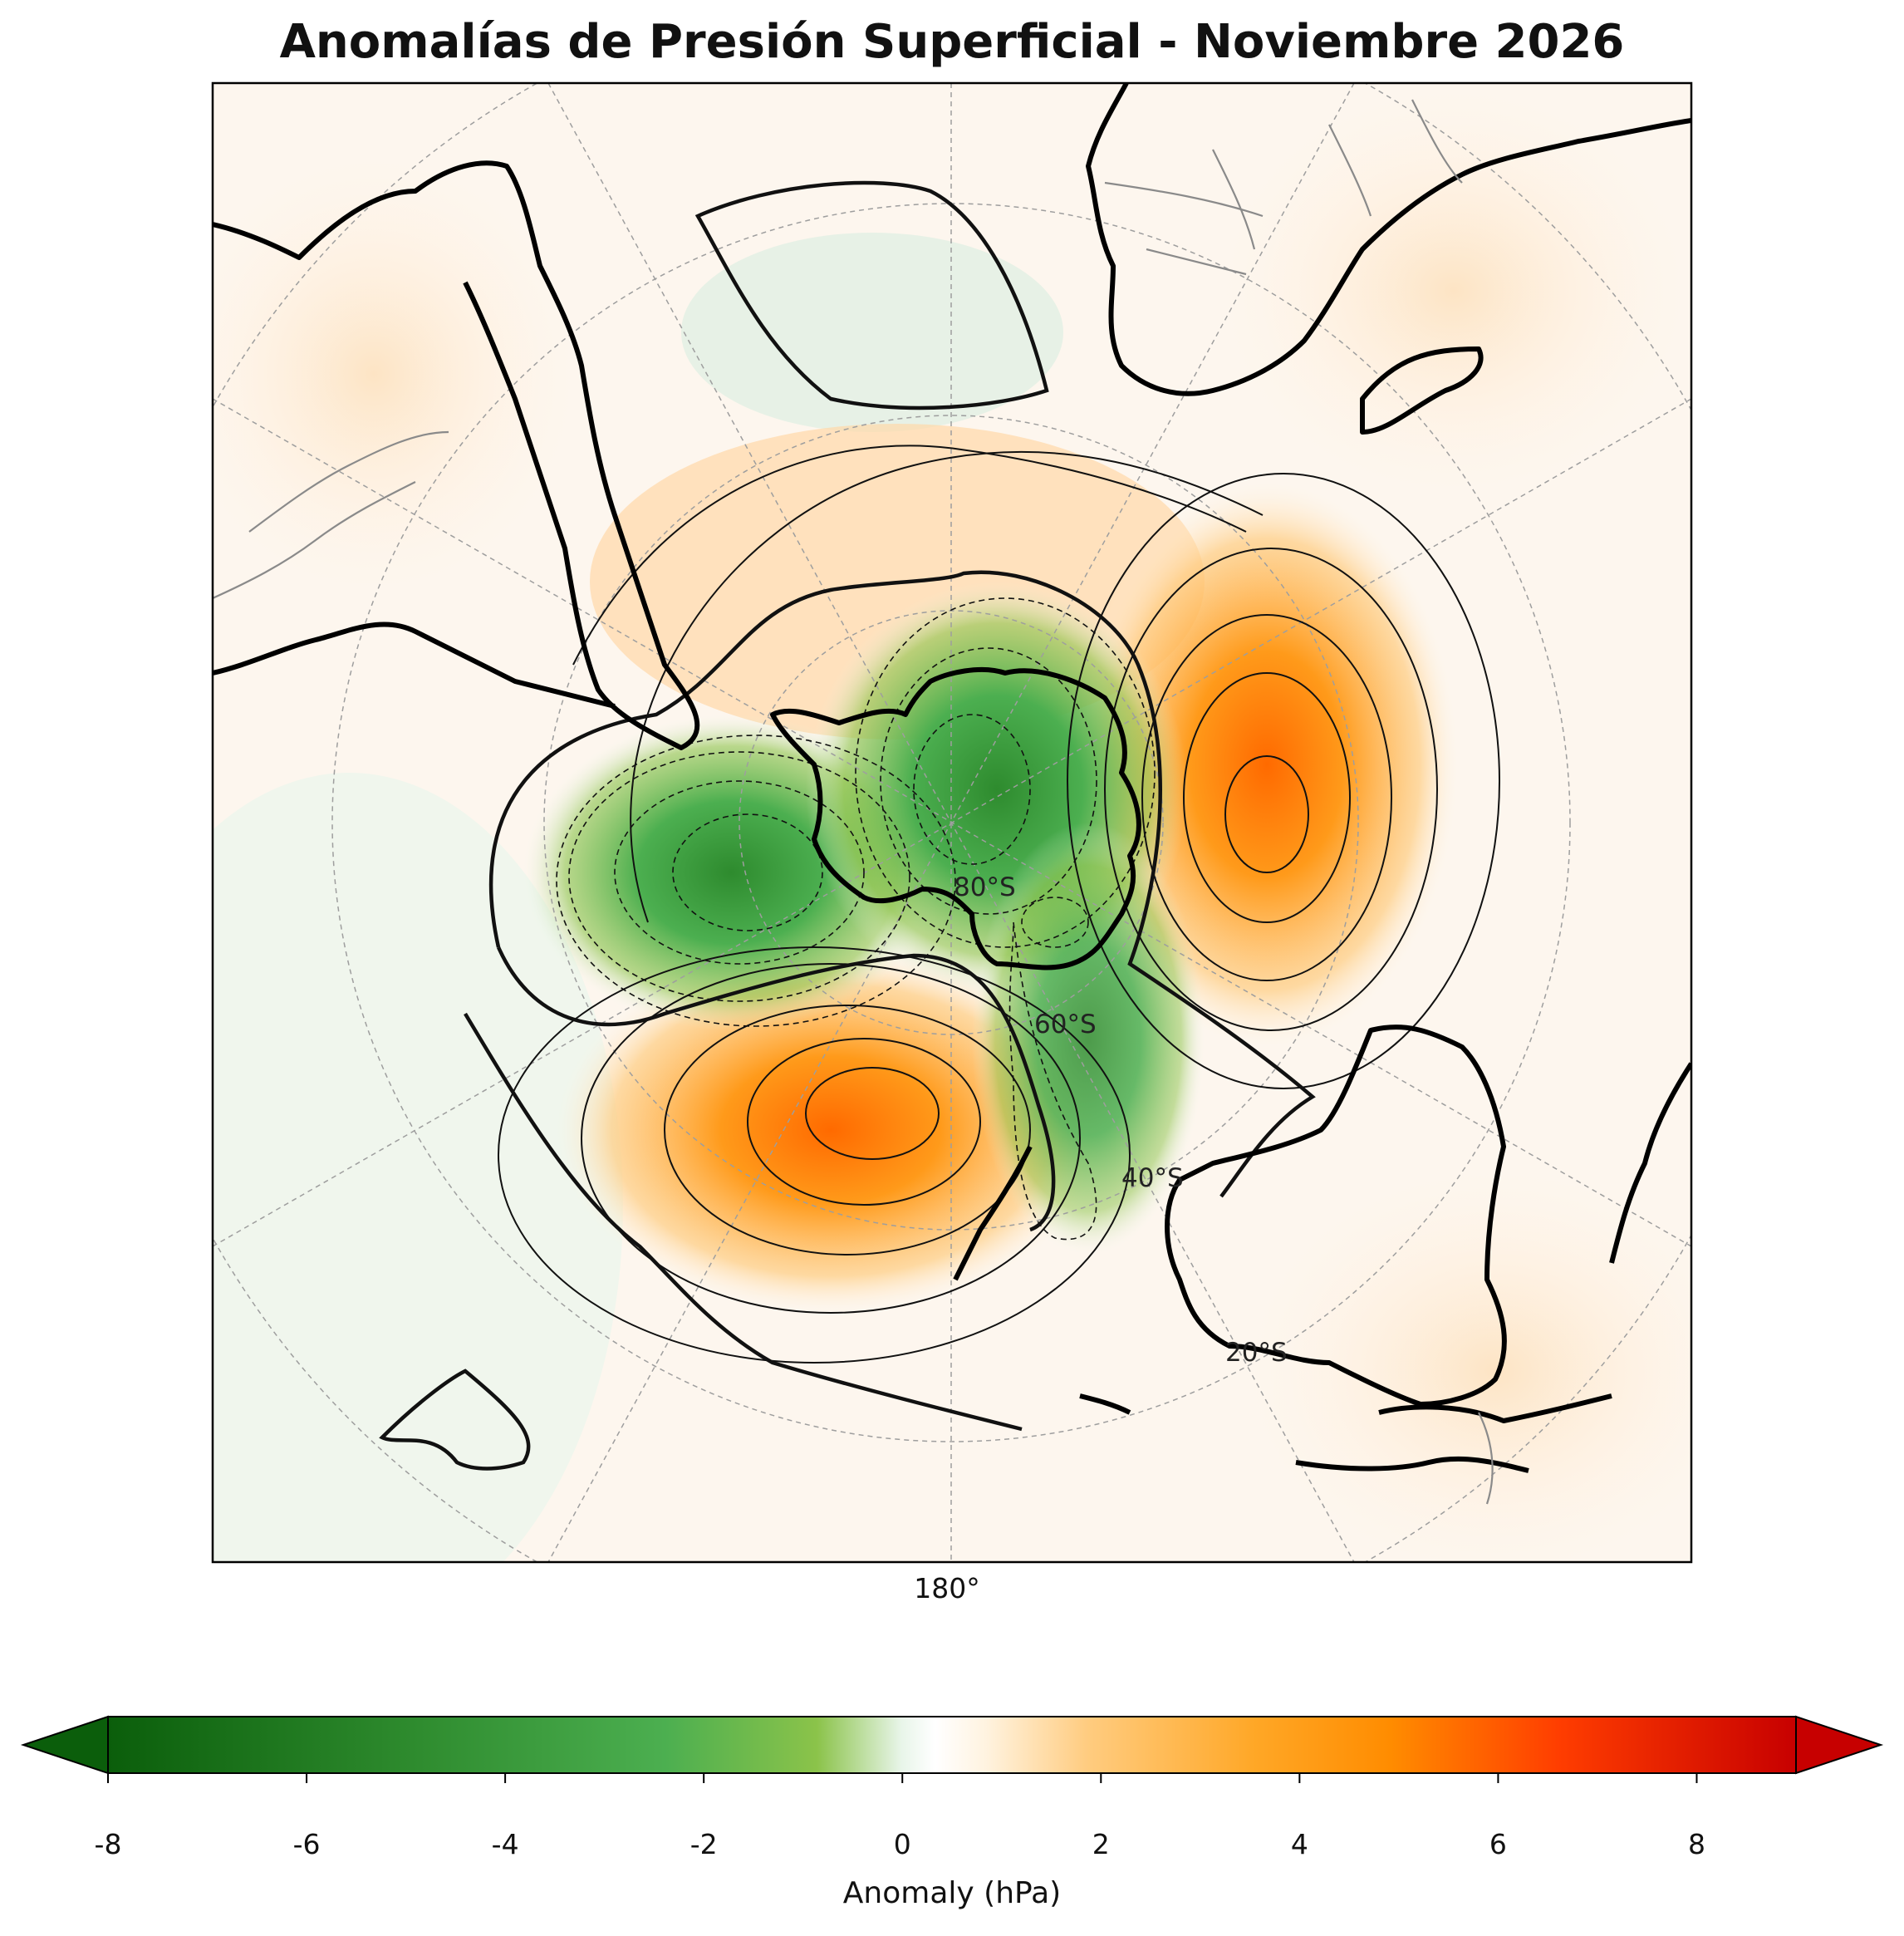  Describe the element at coordinates (985, 887) in the screenshot. I see `lat-label-80s: 80°S` at that location.